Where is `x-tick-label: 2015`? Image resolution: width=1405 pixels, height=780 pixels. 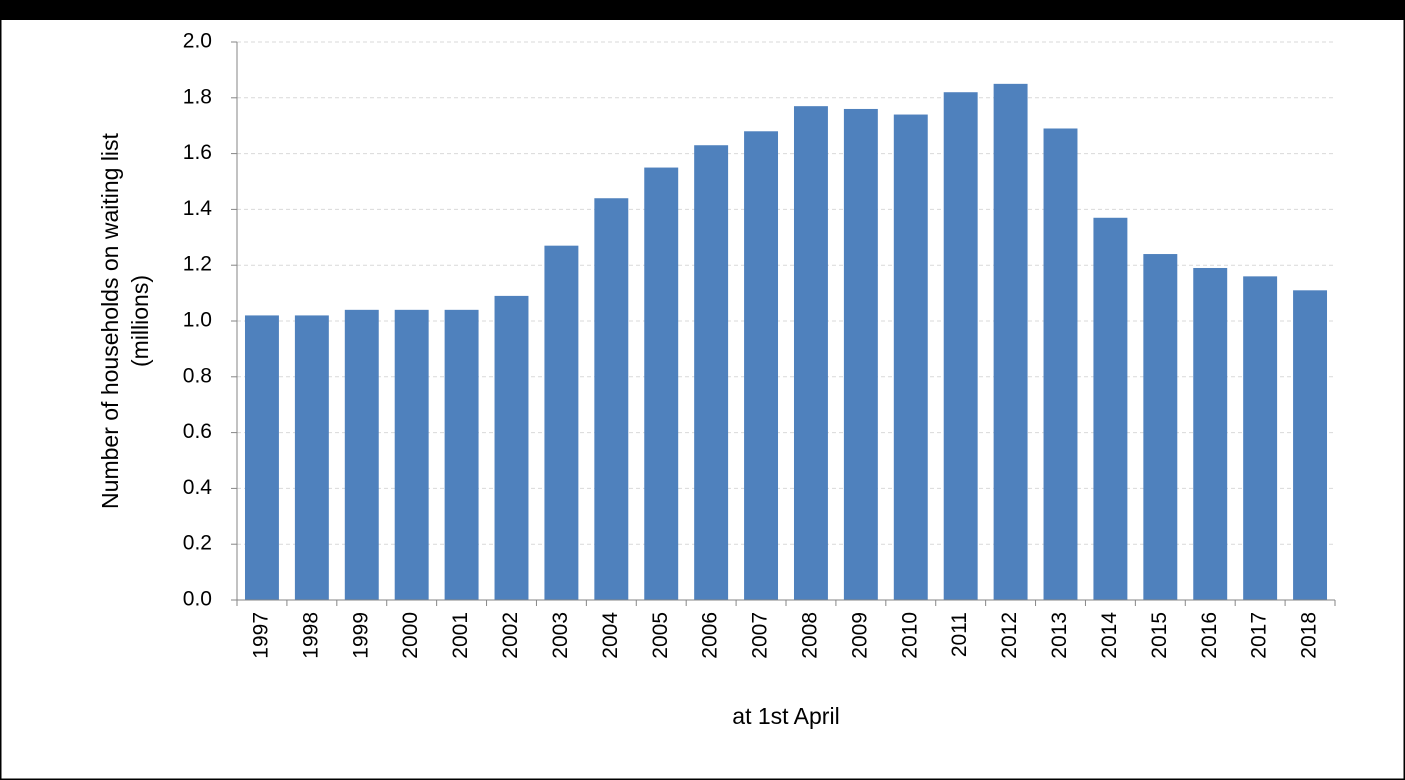
x-tick-label: 2015 is located at coordinates (1159, 635).